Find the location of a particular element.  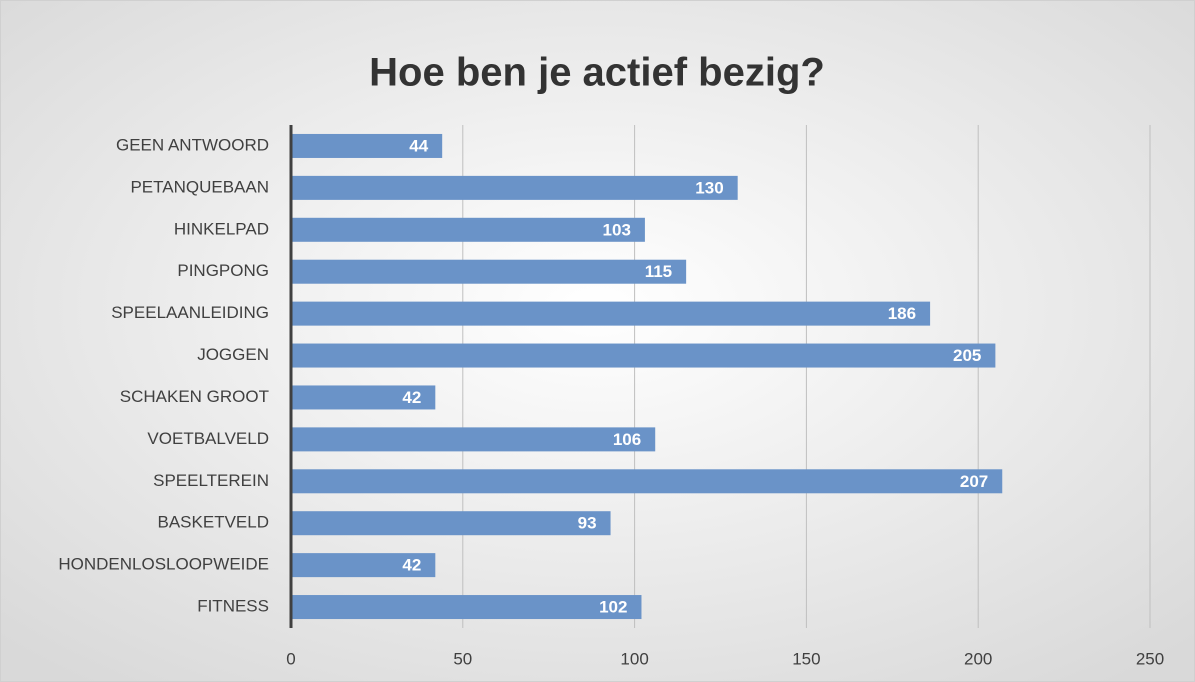

data-label: 205 is located at coordinates (967, 355).